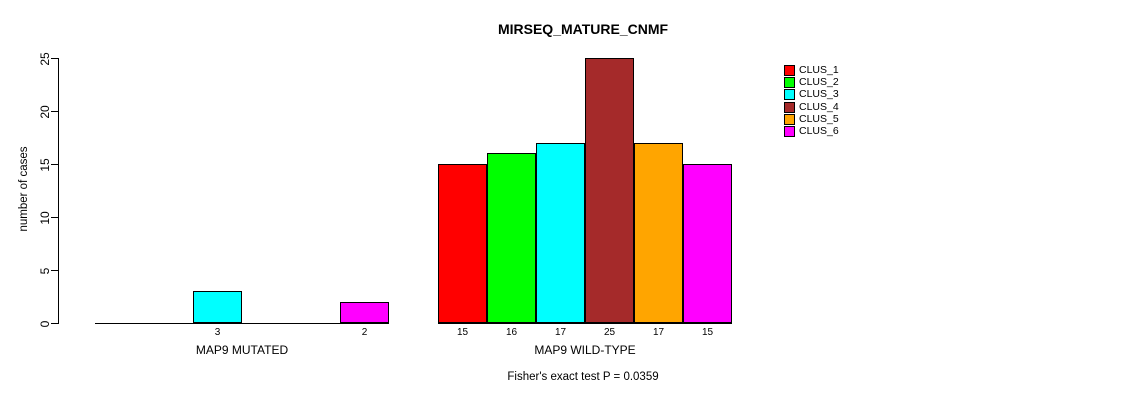  I want to click on chart-title: MIRSEQ_MATURE_CNMF, so click(583, 29).